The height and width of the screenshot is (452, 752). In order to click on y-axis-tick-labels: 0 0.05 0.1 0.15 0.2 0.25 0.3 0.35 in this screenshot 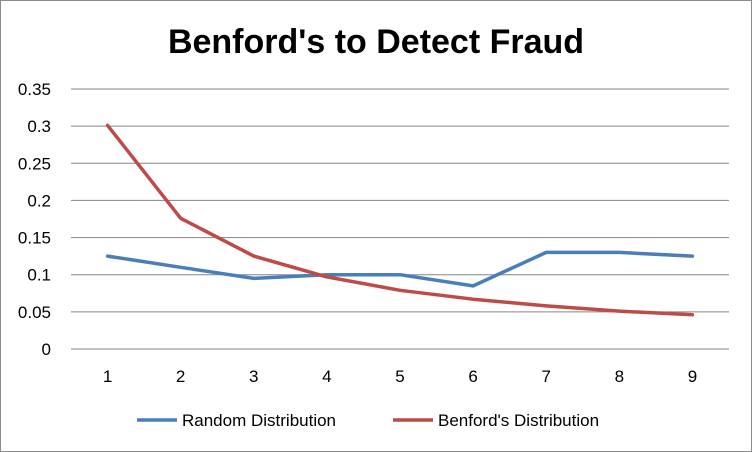, I will do `click(34, 219)`.